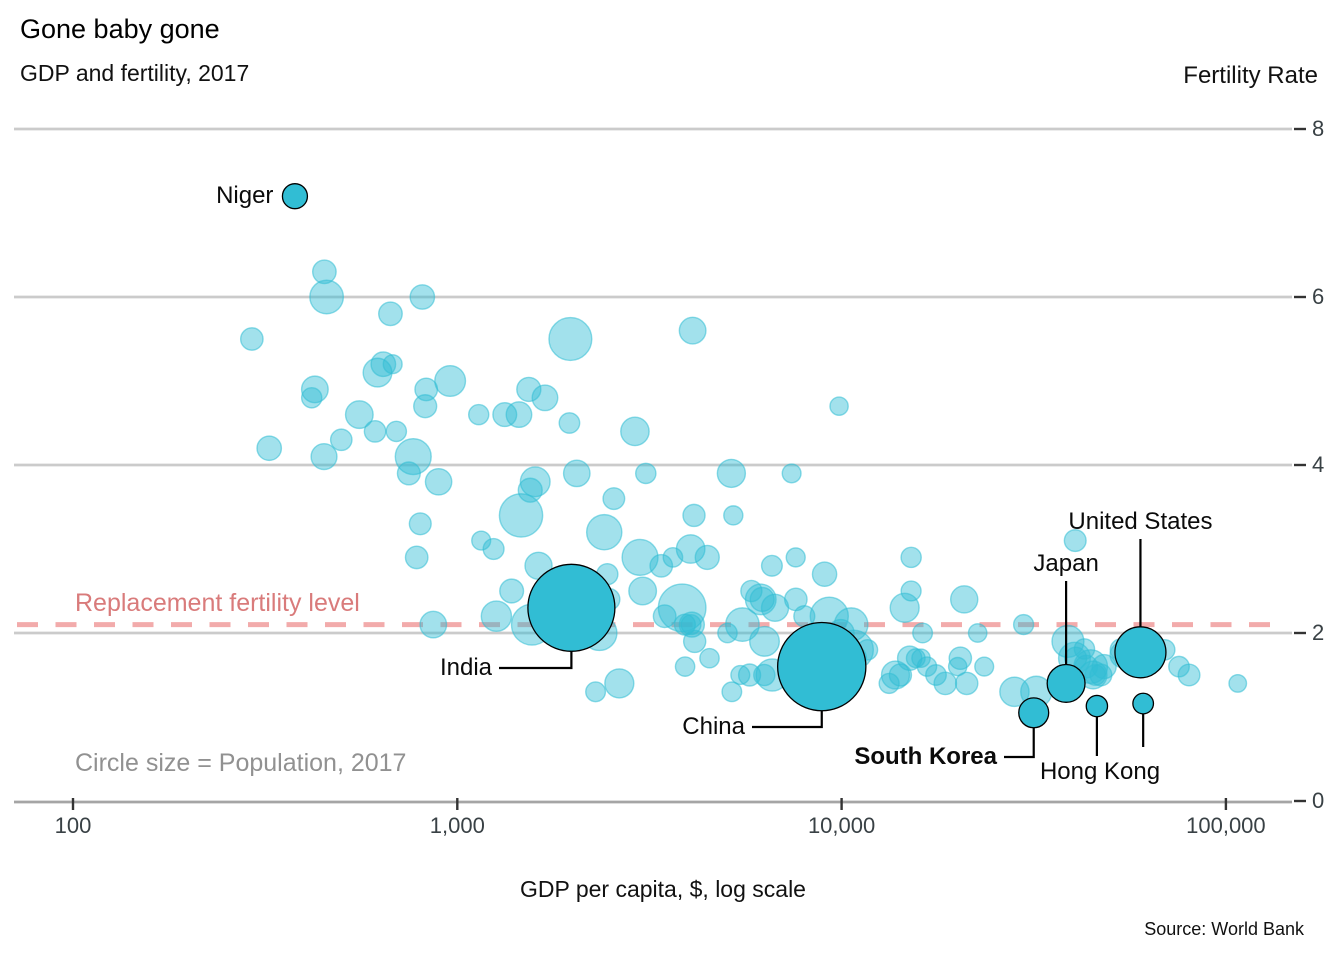  Describe the element at coordinates (505, 415) in the screenshot. I see `bubble-senegal` at that location.